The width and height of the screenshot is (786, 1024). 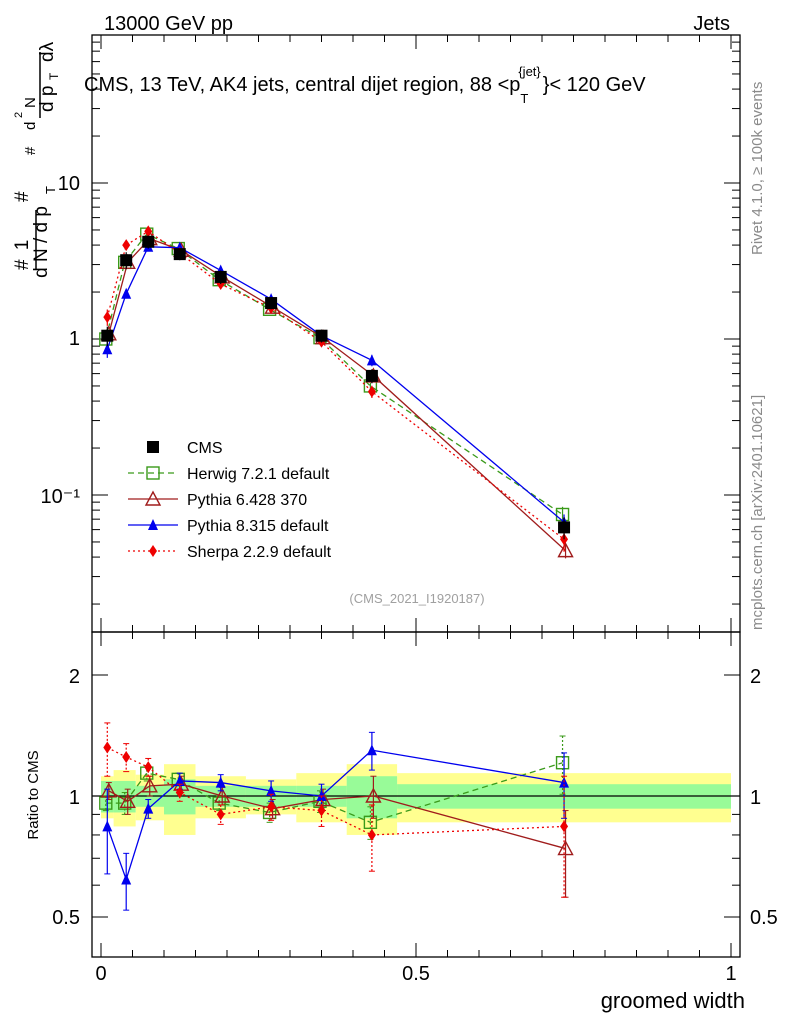 I want to click on x-tick-0: 0, so click(x=100, y=974).